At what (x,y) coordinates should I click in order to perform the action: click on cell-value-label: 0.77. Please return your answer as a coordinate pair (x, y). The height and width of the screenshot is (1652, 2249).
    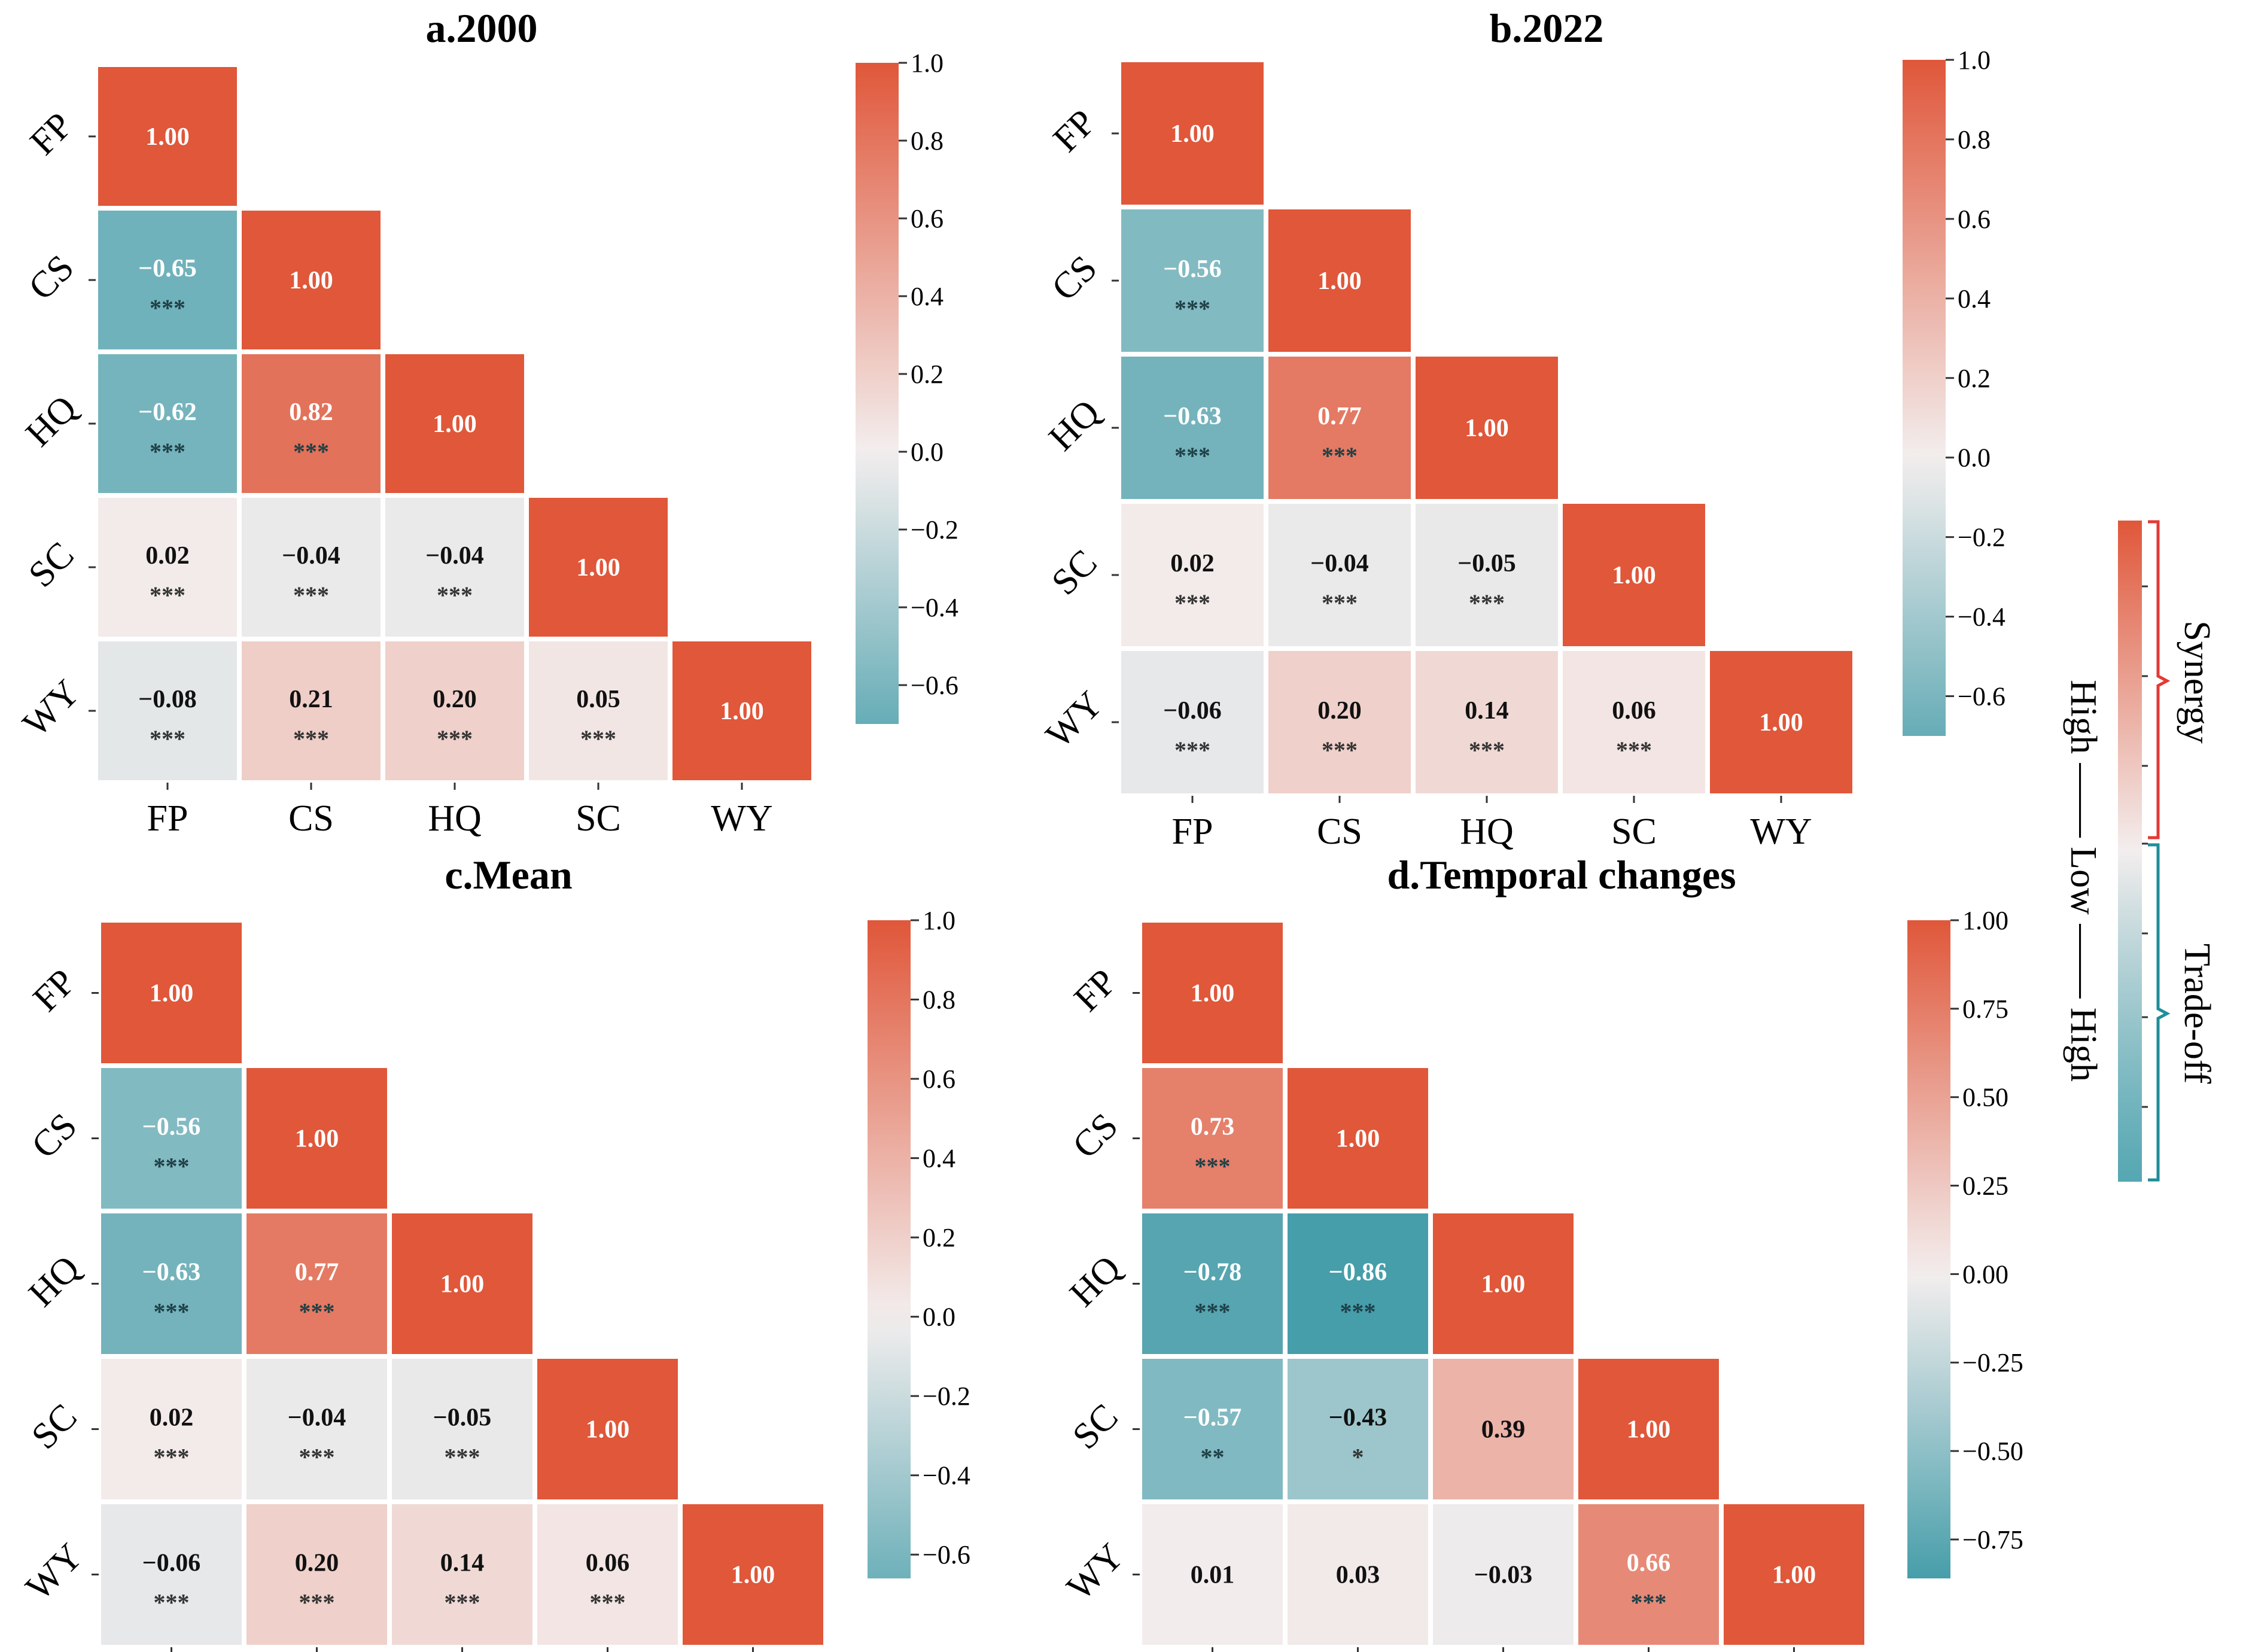
    Looking at the image, I should click on (1339, 416).